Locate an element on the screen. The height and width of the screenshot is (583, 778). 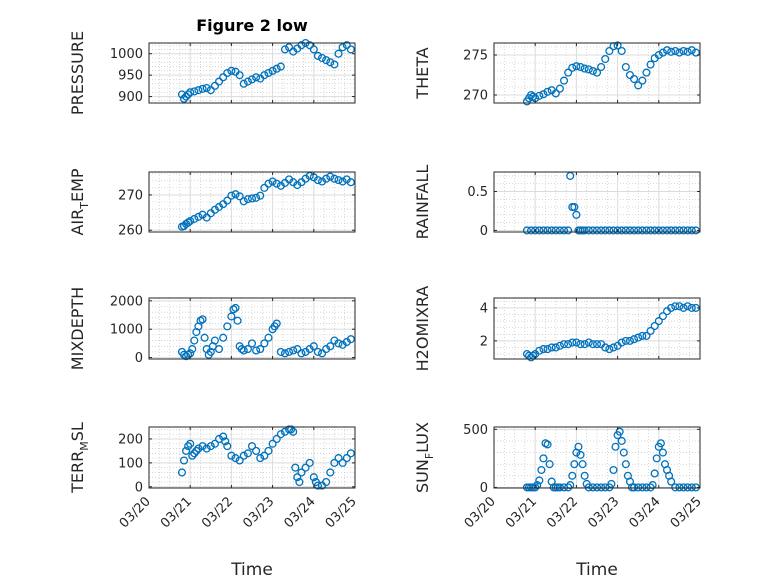
y-axis-label: H2OMIXRA is located at coordinates (422, 329).